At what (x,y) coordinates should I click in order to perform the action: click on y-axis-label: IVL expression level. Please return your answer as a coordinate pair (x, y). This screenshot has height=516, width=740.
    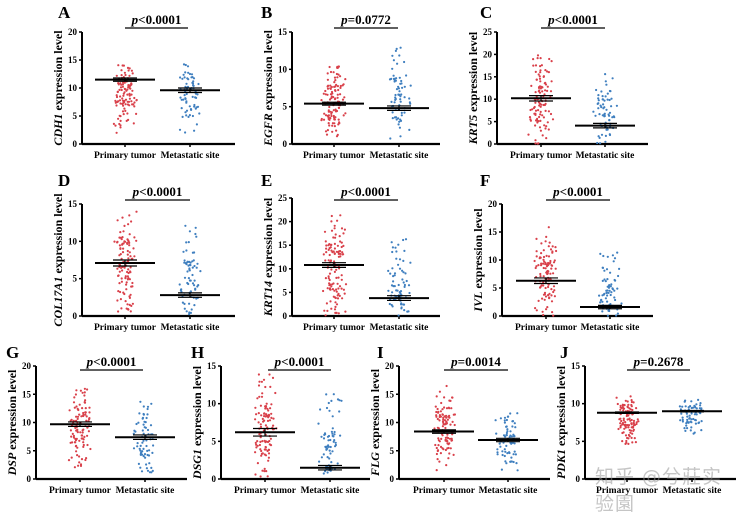
    Looking at the image, I should click on (478, 260).